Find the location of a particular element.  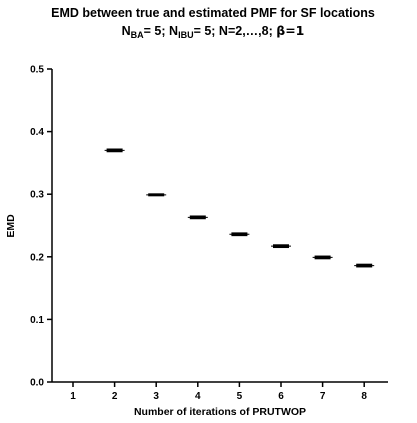

x-tick-label: 1 is located at coordinates (73, 396).